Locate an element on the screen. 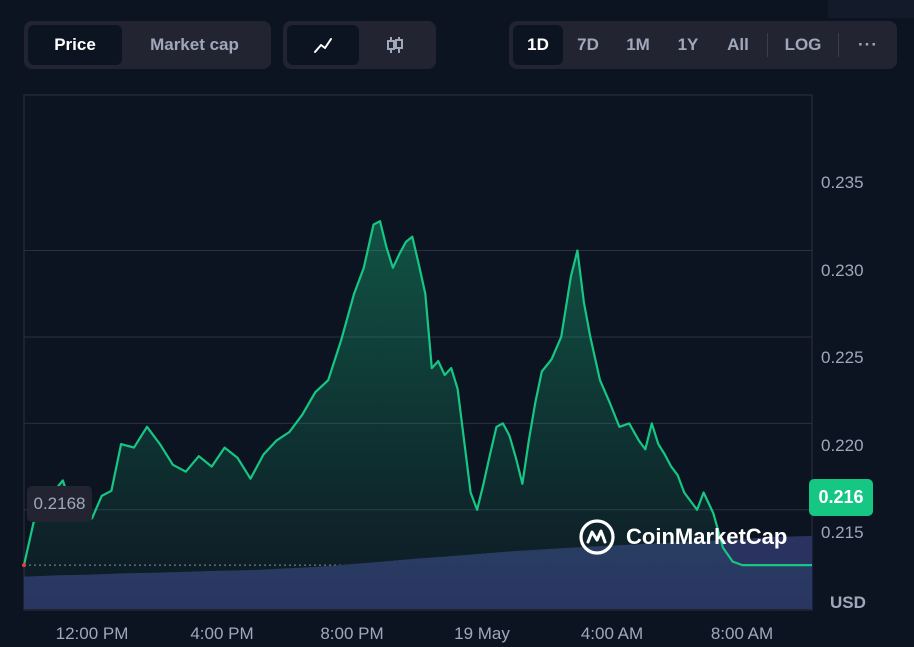 The image size is (914, 647). x-tick-label: 8:00 AM is located at coordinates (742, 633).